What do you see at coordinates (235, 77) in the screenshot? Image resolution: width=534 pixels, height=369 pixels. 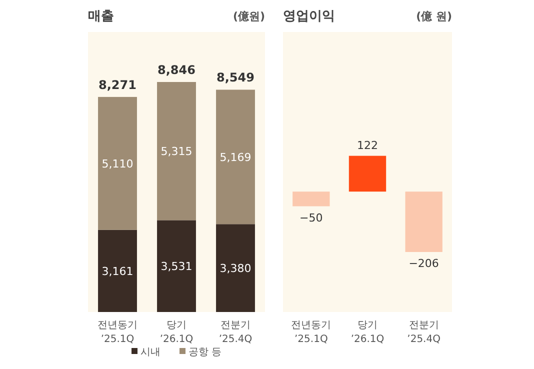 I see `total-label: 8,549` at bounding box center [235, 77].